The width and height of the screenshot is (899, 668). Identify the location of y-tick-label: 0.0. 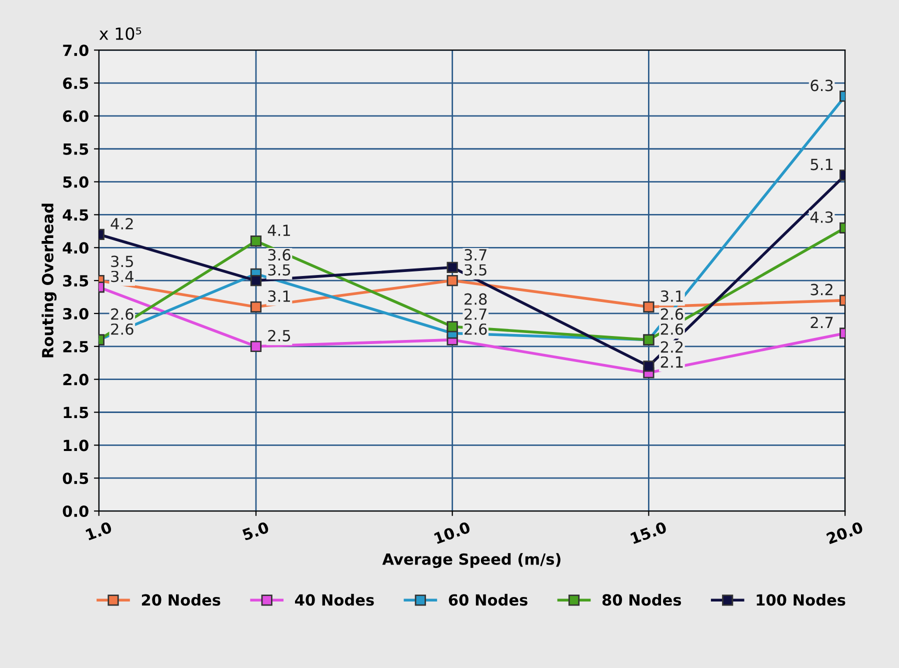
(75, 511).